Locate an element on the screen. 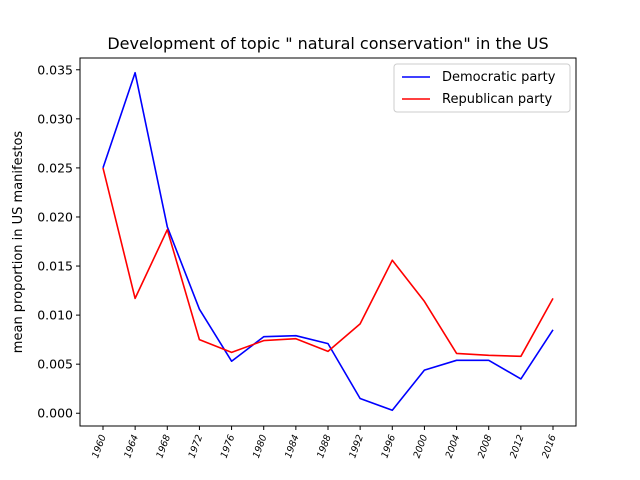 Image resolution: width=640 pixels, height=480 pixels. y-tick-label: 0.010 is located at coordinates (55, 315).